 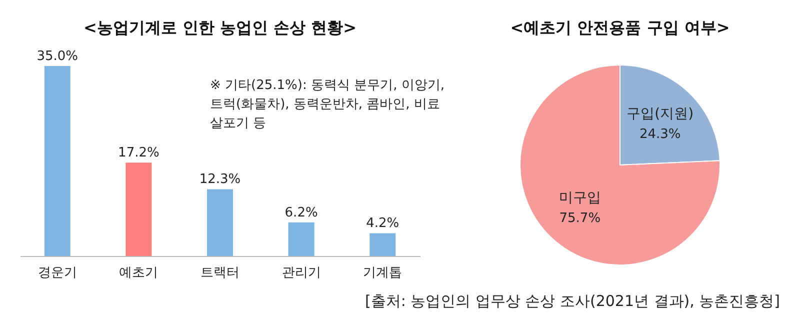 What do you see at coordinates (57, 56) in the screenshot?
I see `data-label: 35.0%` at bounding box center [57, 56].